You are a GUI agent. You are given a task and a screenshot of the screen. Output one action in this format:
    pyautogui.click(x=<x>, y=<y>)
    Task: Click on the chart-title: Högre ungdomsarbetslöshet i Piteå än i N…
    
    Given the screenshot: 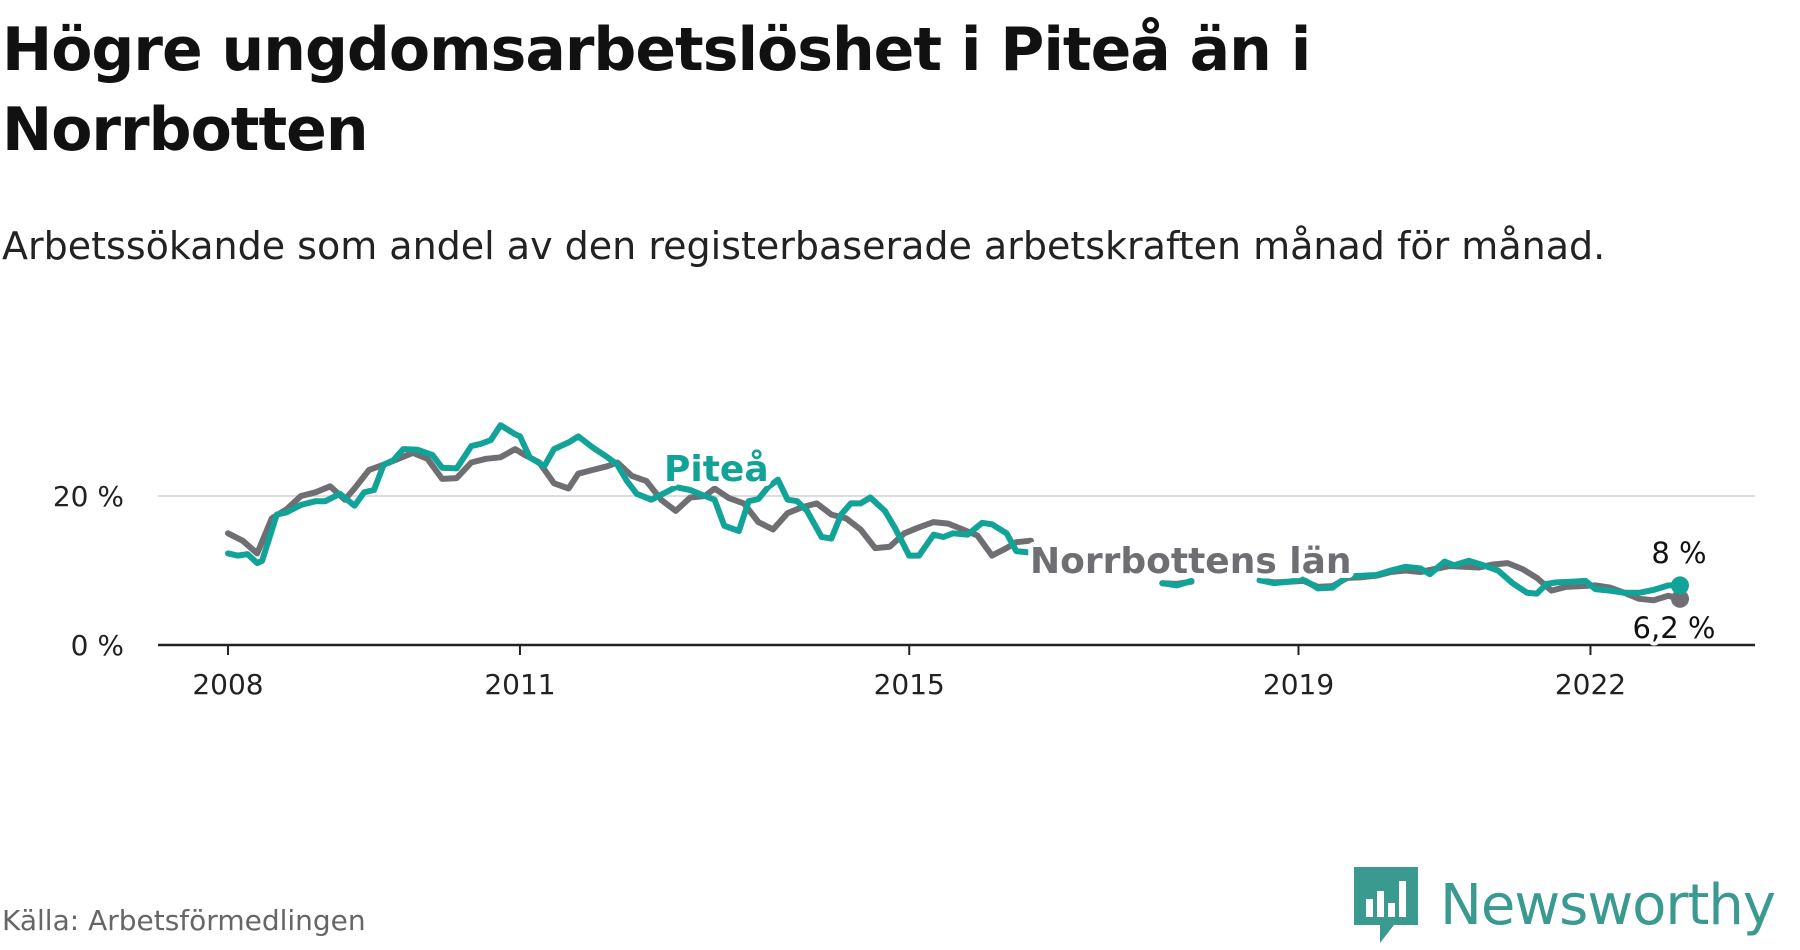 What is the action you would take?
    pyautogui.click(x=656, y=90)
    